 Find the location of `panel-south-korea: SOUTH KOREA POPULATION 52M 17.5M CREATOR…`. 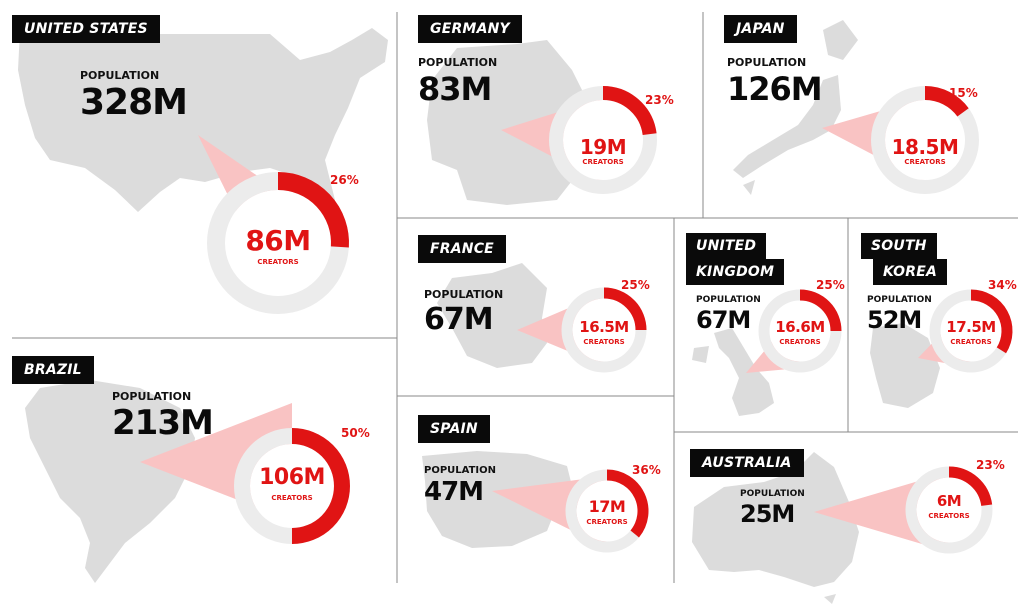

panel-south-korea: SOUTH KOREA POPULATION 52M 17.5M CREATOR… is located at coordinates (933, 325).